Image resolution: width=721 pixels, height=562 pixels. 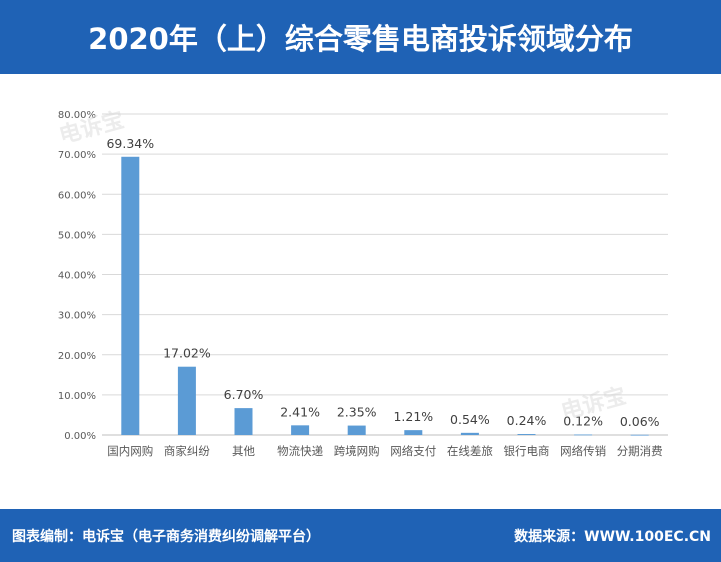 I want to click on data-label: 17.02%, so click(x=187, y=353).